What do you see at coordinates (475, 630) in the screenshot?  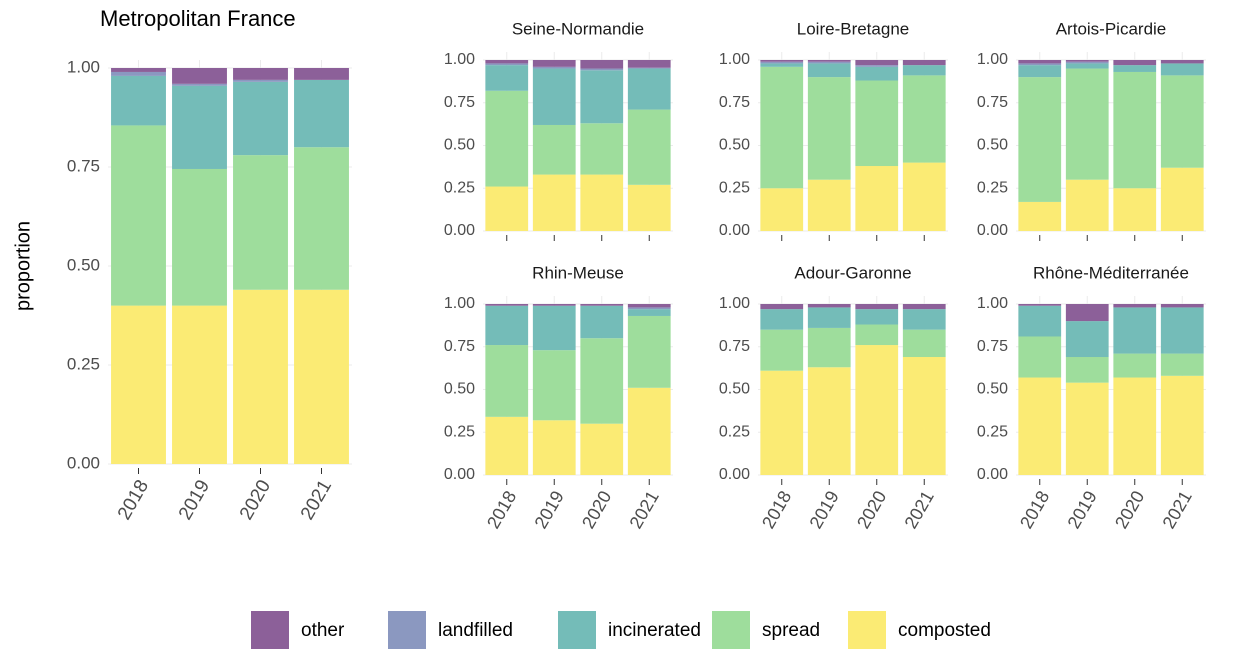 I see `legend-label: landfilled` at bounding box center [475, 630].